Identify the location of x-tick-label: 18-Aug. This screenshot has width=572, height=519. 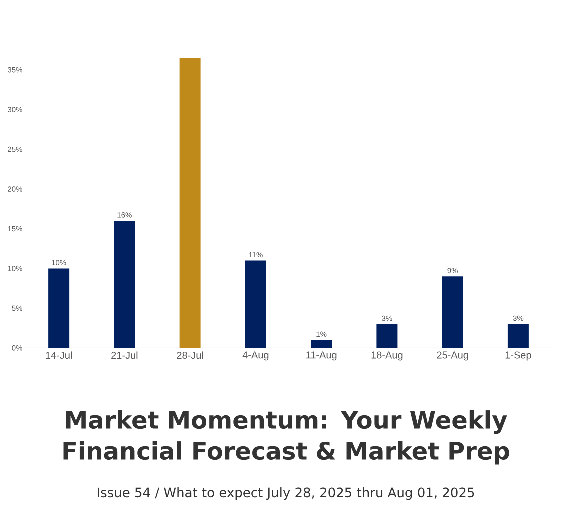
(387, 356).